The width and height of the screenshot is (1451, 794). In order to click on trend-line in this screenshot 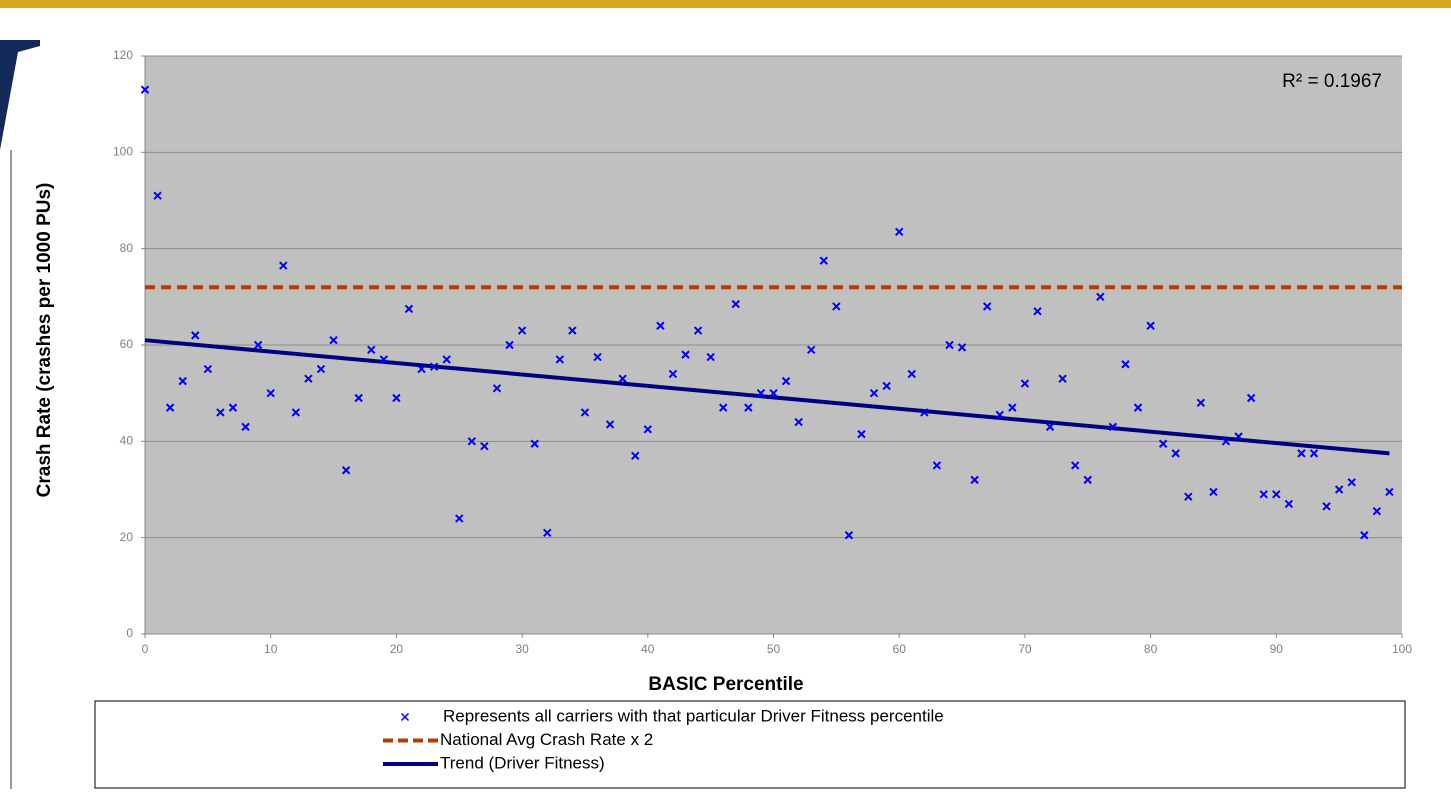, I will do `click(767, 397)`.